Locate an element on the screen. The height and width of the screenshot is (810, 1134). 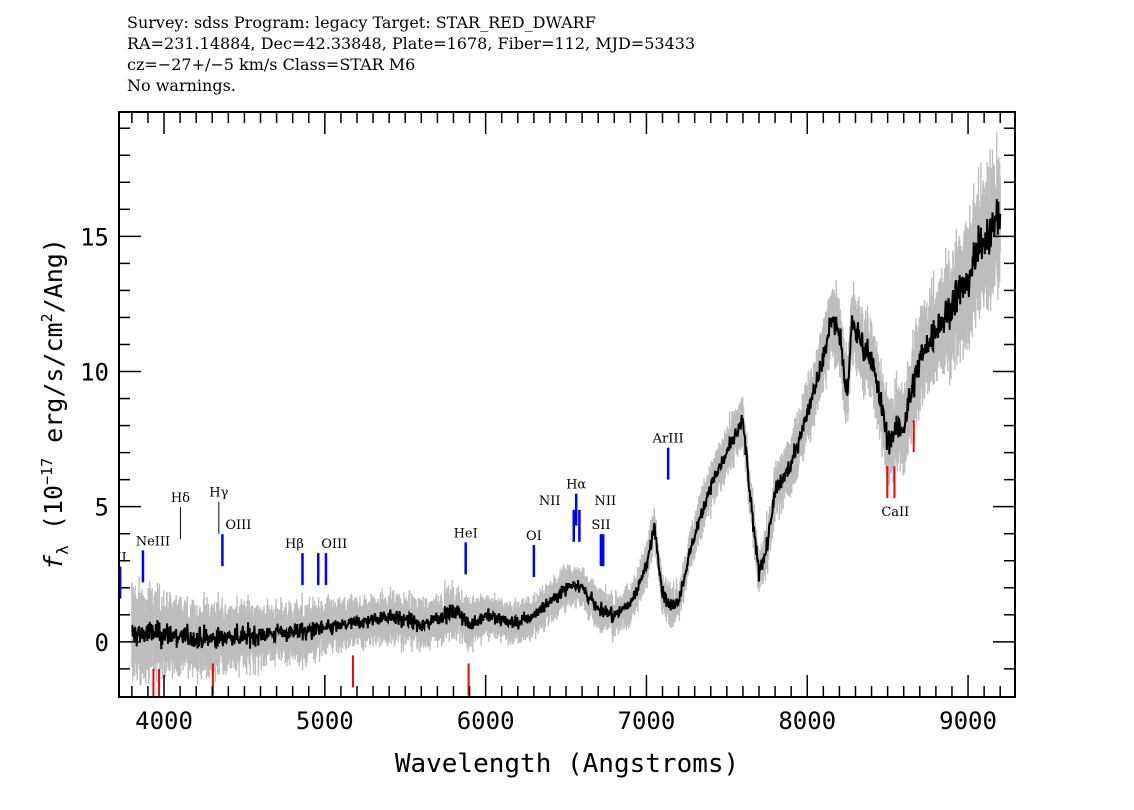
header-redshift-line: cz=−27+/−5 km/s Class=STAR M6 is located at coordinates (271, 64).